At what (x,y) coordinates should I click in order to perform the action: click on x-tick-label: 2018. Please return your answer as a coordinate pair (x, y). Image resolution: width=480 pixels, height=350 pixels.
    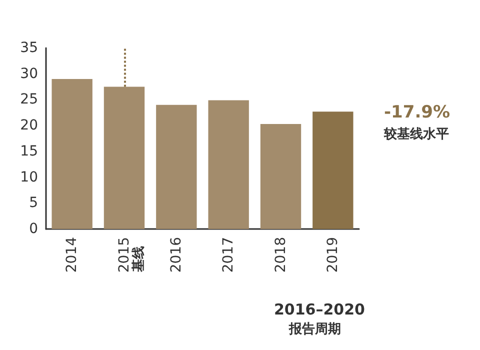
    Looking at the image, I should click on (280, 255).